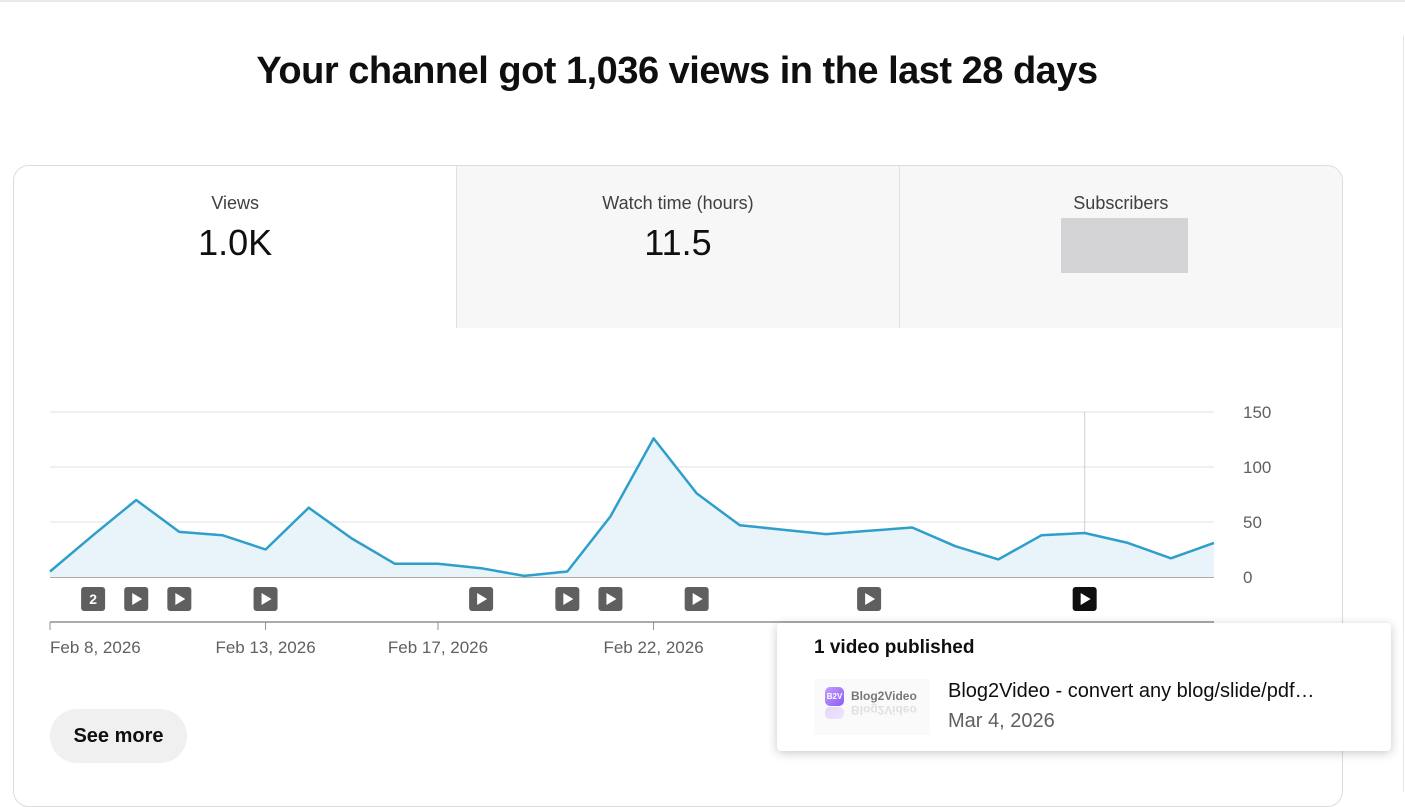  Describe the element at coordinates (884, 710) in the screenshot. I see `thumbnail-brand-reflection: Blog2Video` at that location.